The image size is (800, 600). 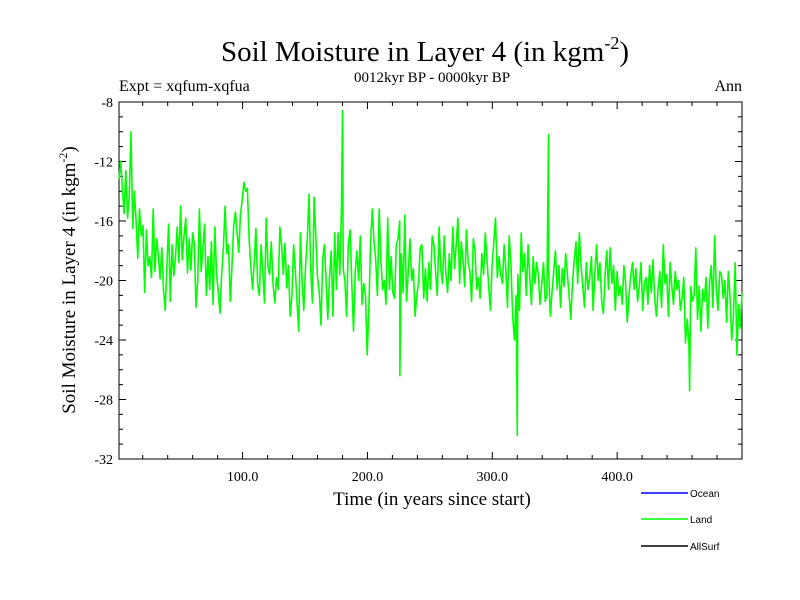 I want to click on legend: Ocean Land AllSurf, so click(x=680, y=521).